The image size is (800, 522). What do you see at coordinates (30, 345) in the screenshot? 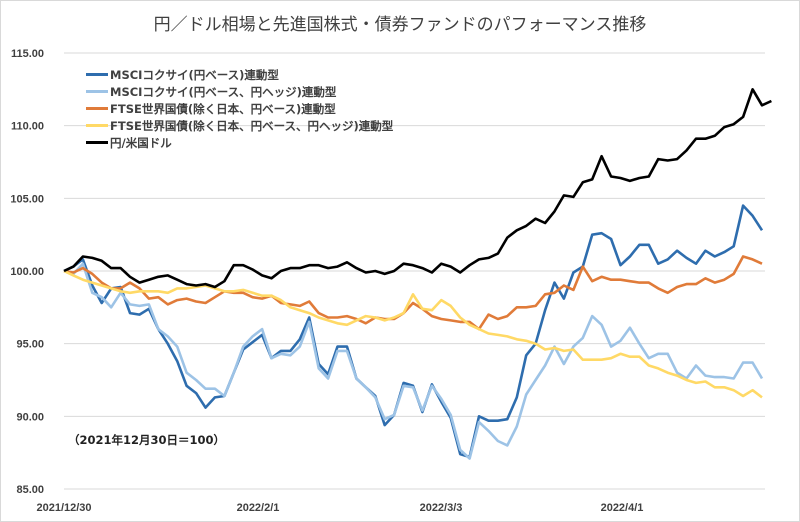
I see `y-tick-label: 95.00` at bounding box center [30, 345].